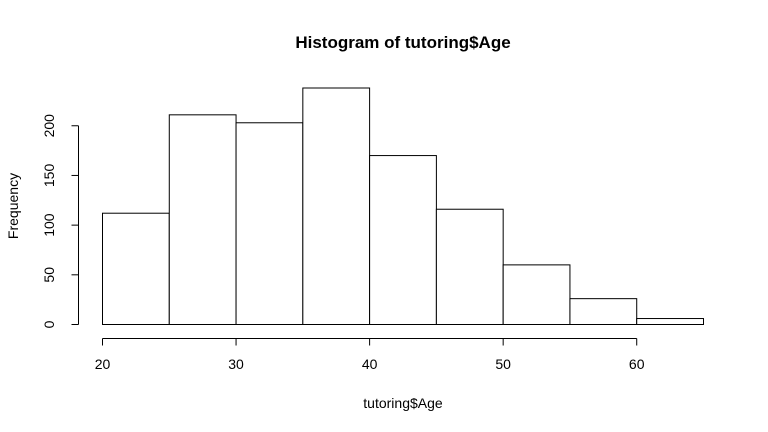 This screenshot has height=432, width=768. Describe the element at coordinates (370, 364) in the screenshot. I see `x-tick-label-40: 40` at that location.